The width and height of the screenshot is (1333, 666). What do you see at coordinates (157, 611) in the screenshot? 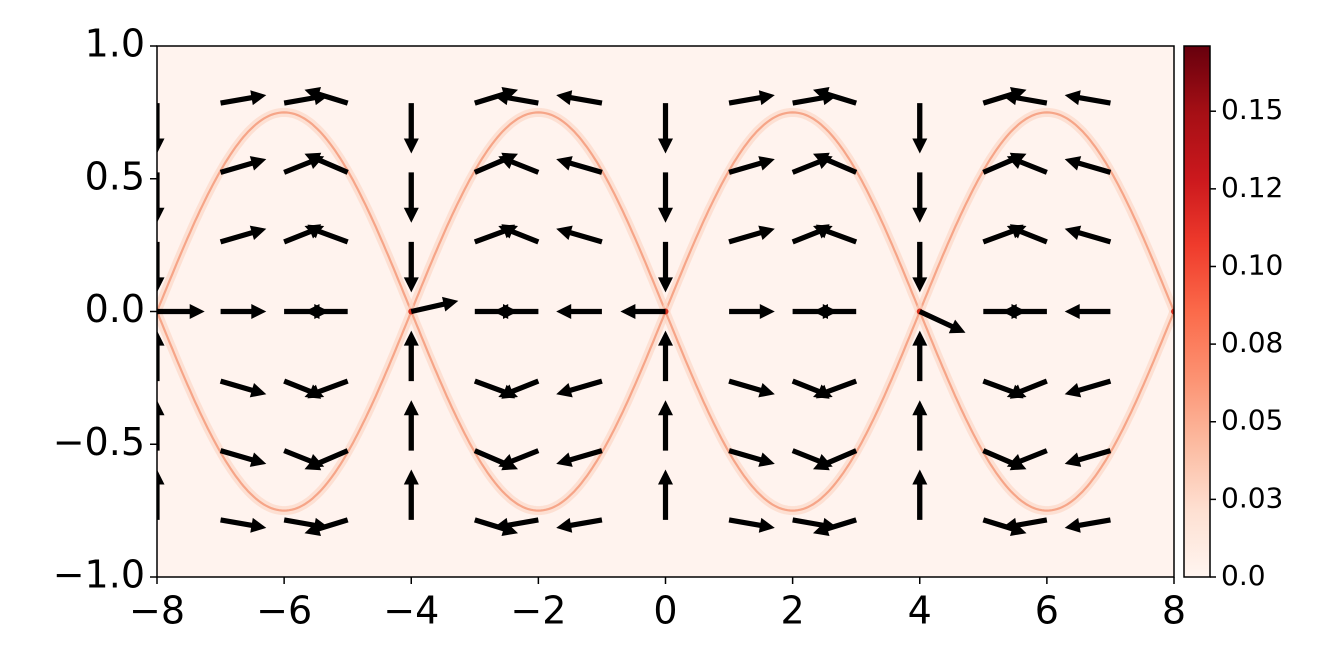
I see `x-tick-label: −8` at bounding box center [157, 611].